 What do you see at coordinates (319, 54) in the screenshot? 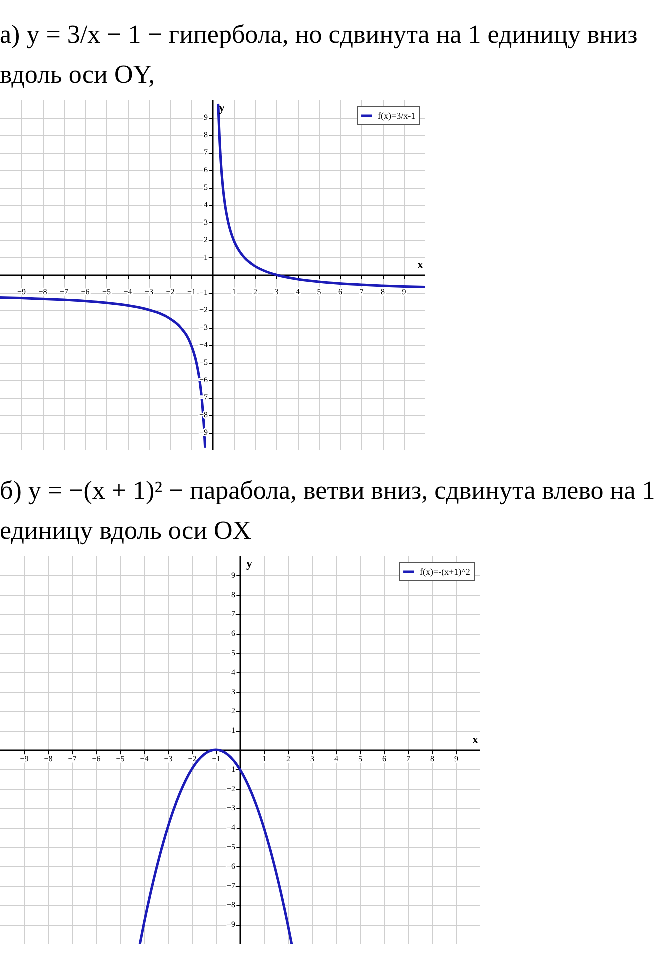
I see `chart-title: а) y = 3/x − 1 − гипербола, но сдвинута на 1 единицу вниз вдоль оси OY,` at bounding box center [319, 54].